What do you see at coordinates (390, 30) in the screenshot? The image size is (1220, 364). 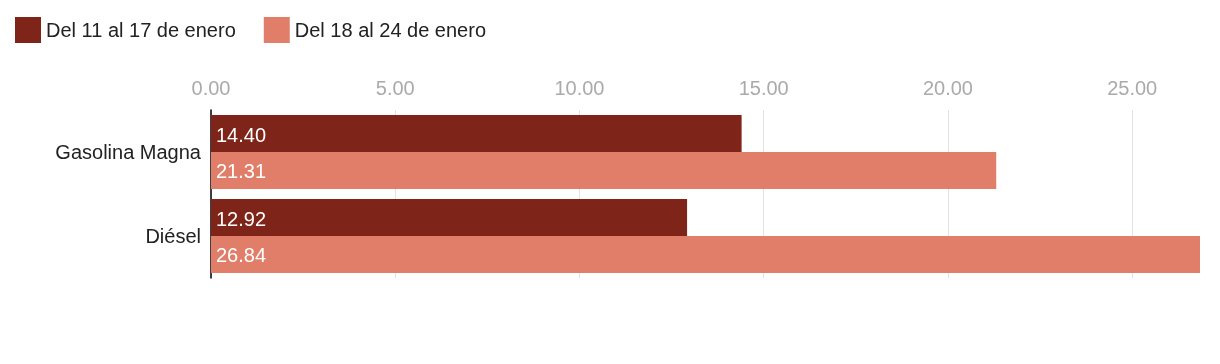 I see `legend-label: Del 18 al 24 de enero` at bounding box center [390, 30].